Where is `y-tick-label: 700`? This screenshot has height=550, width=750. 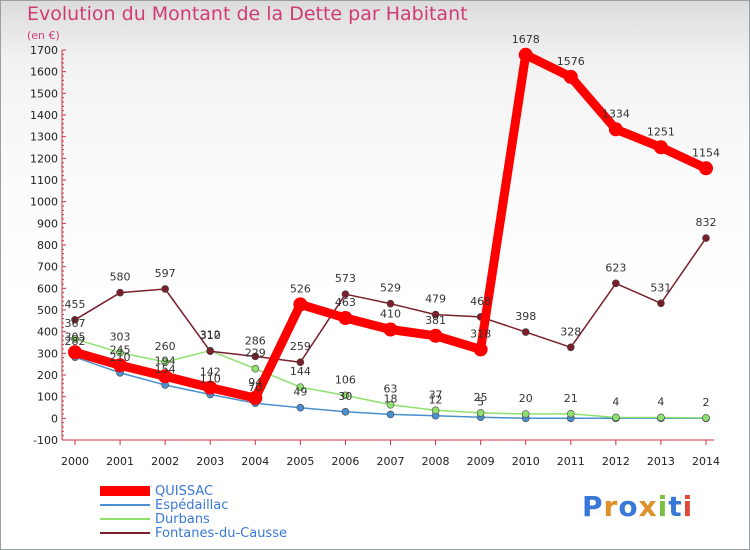
y-tick-label: 700 is located at coordinates (47, 267).